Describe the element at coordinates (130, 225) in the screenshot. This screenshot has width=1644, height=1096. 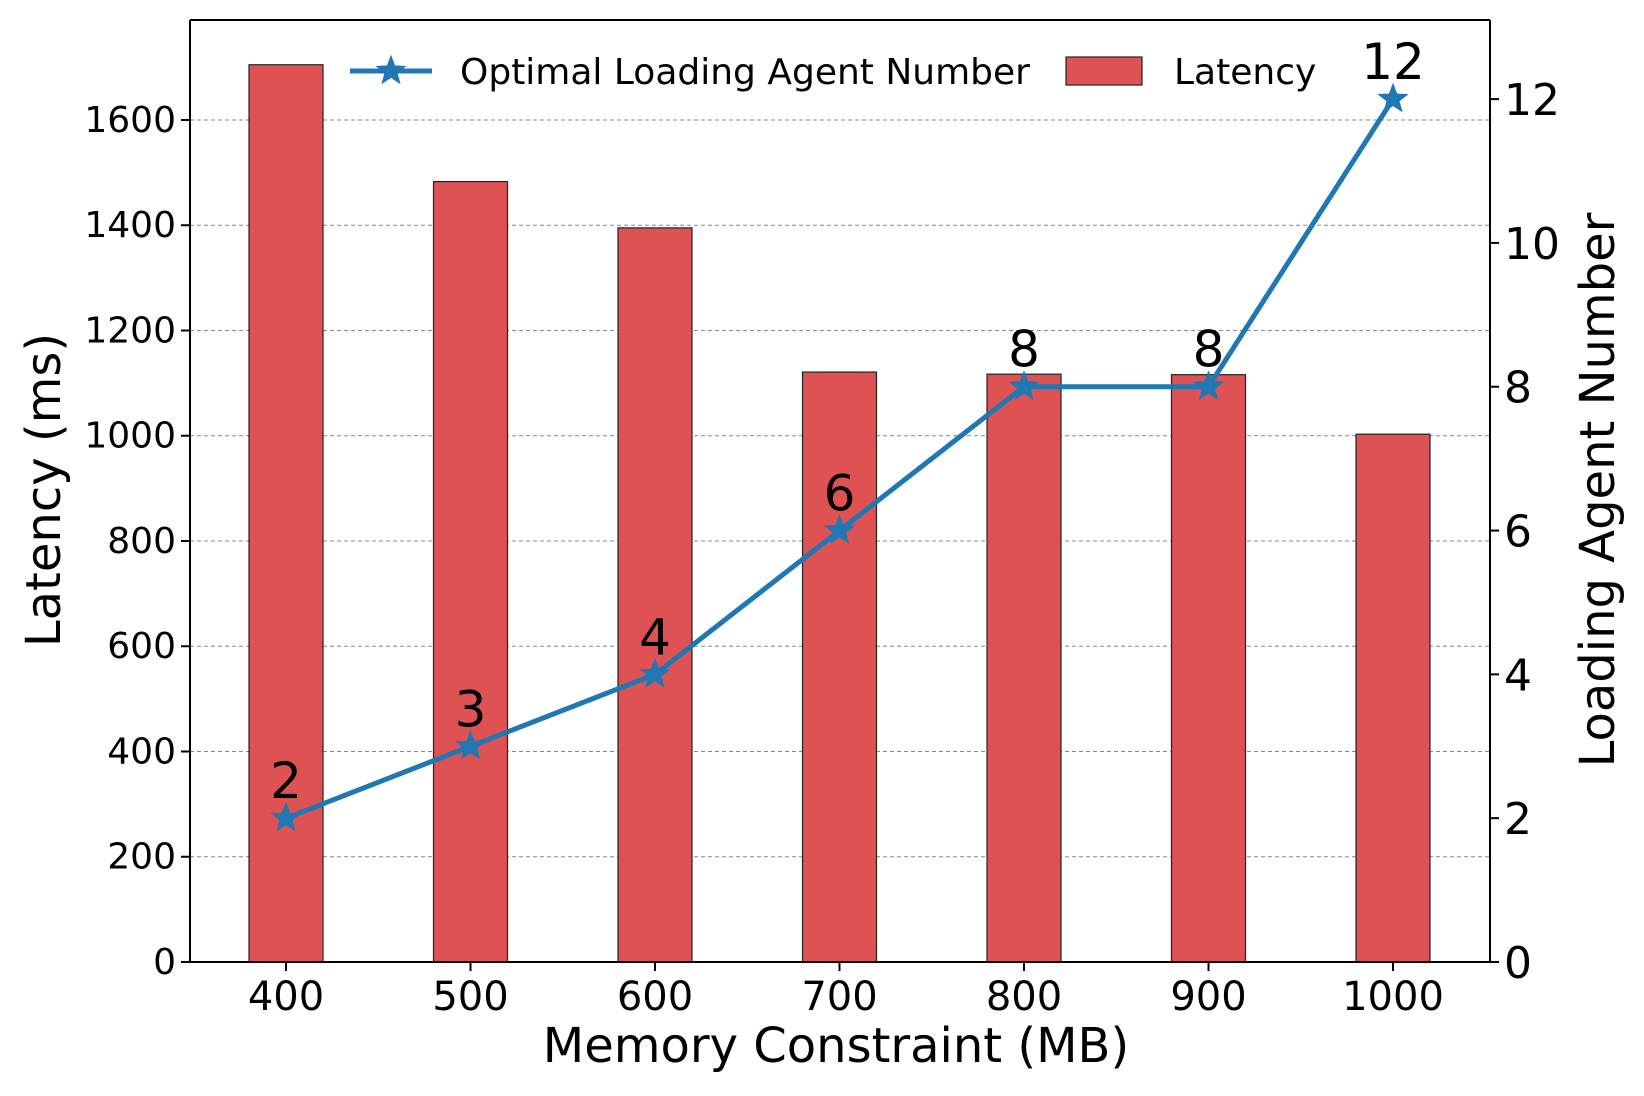
I see `left-tick-label: 1400` at that location.